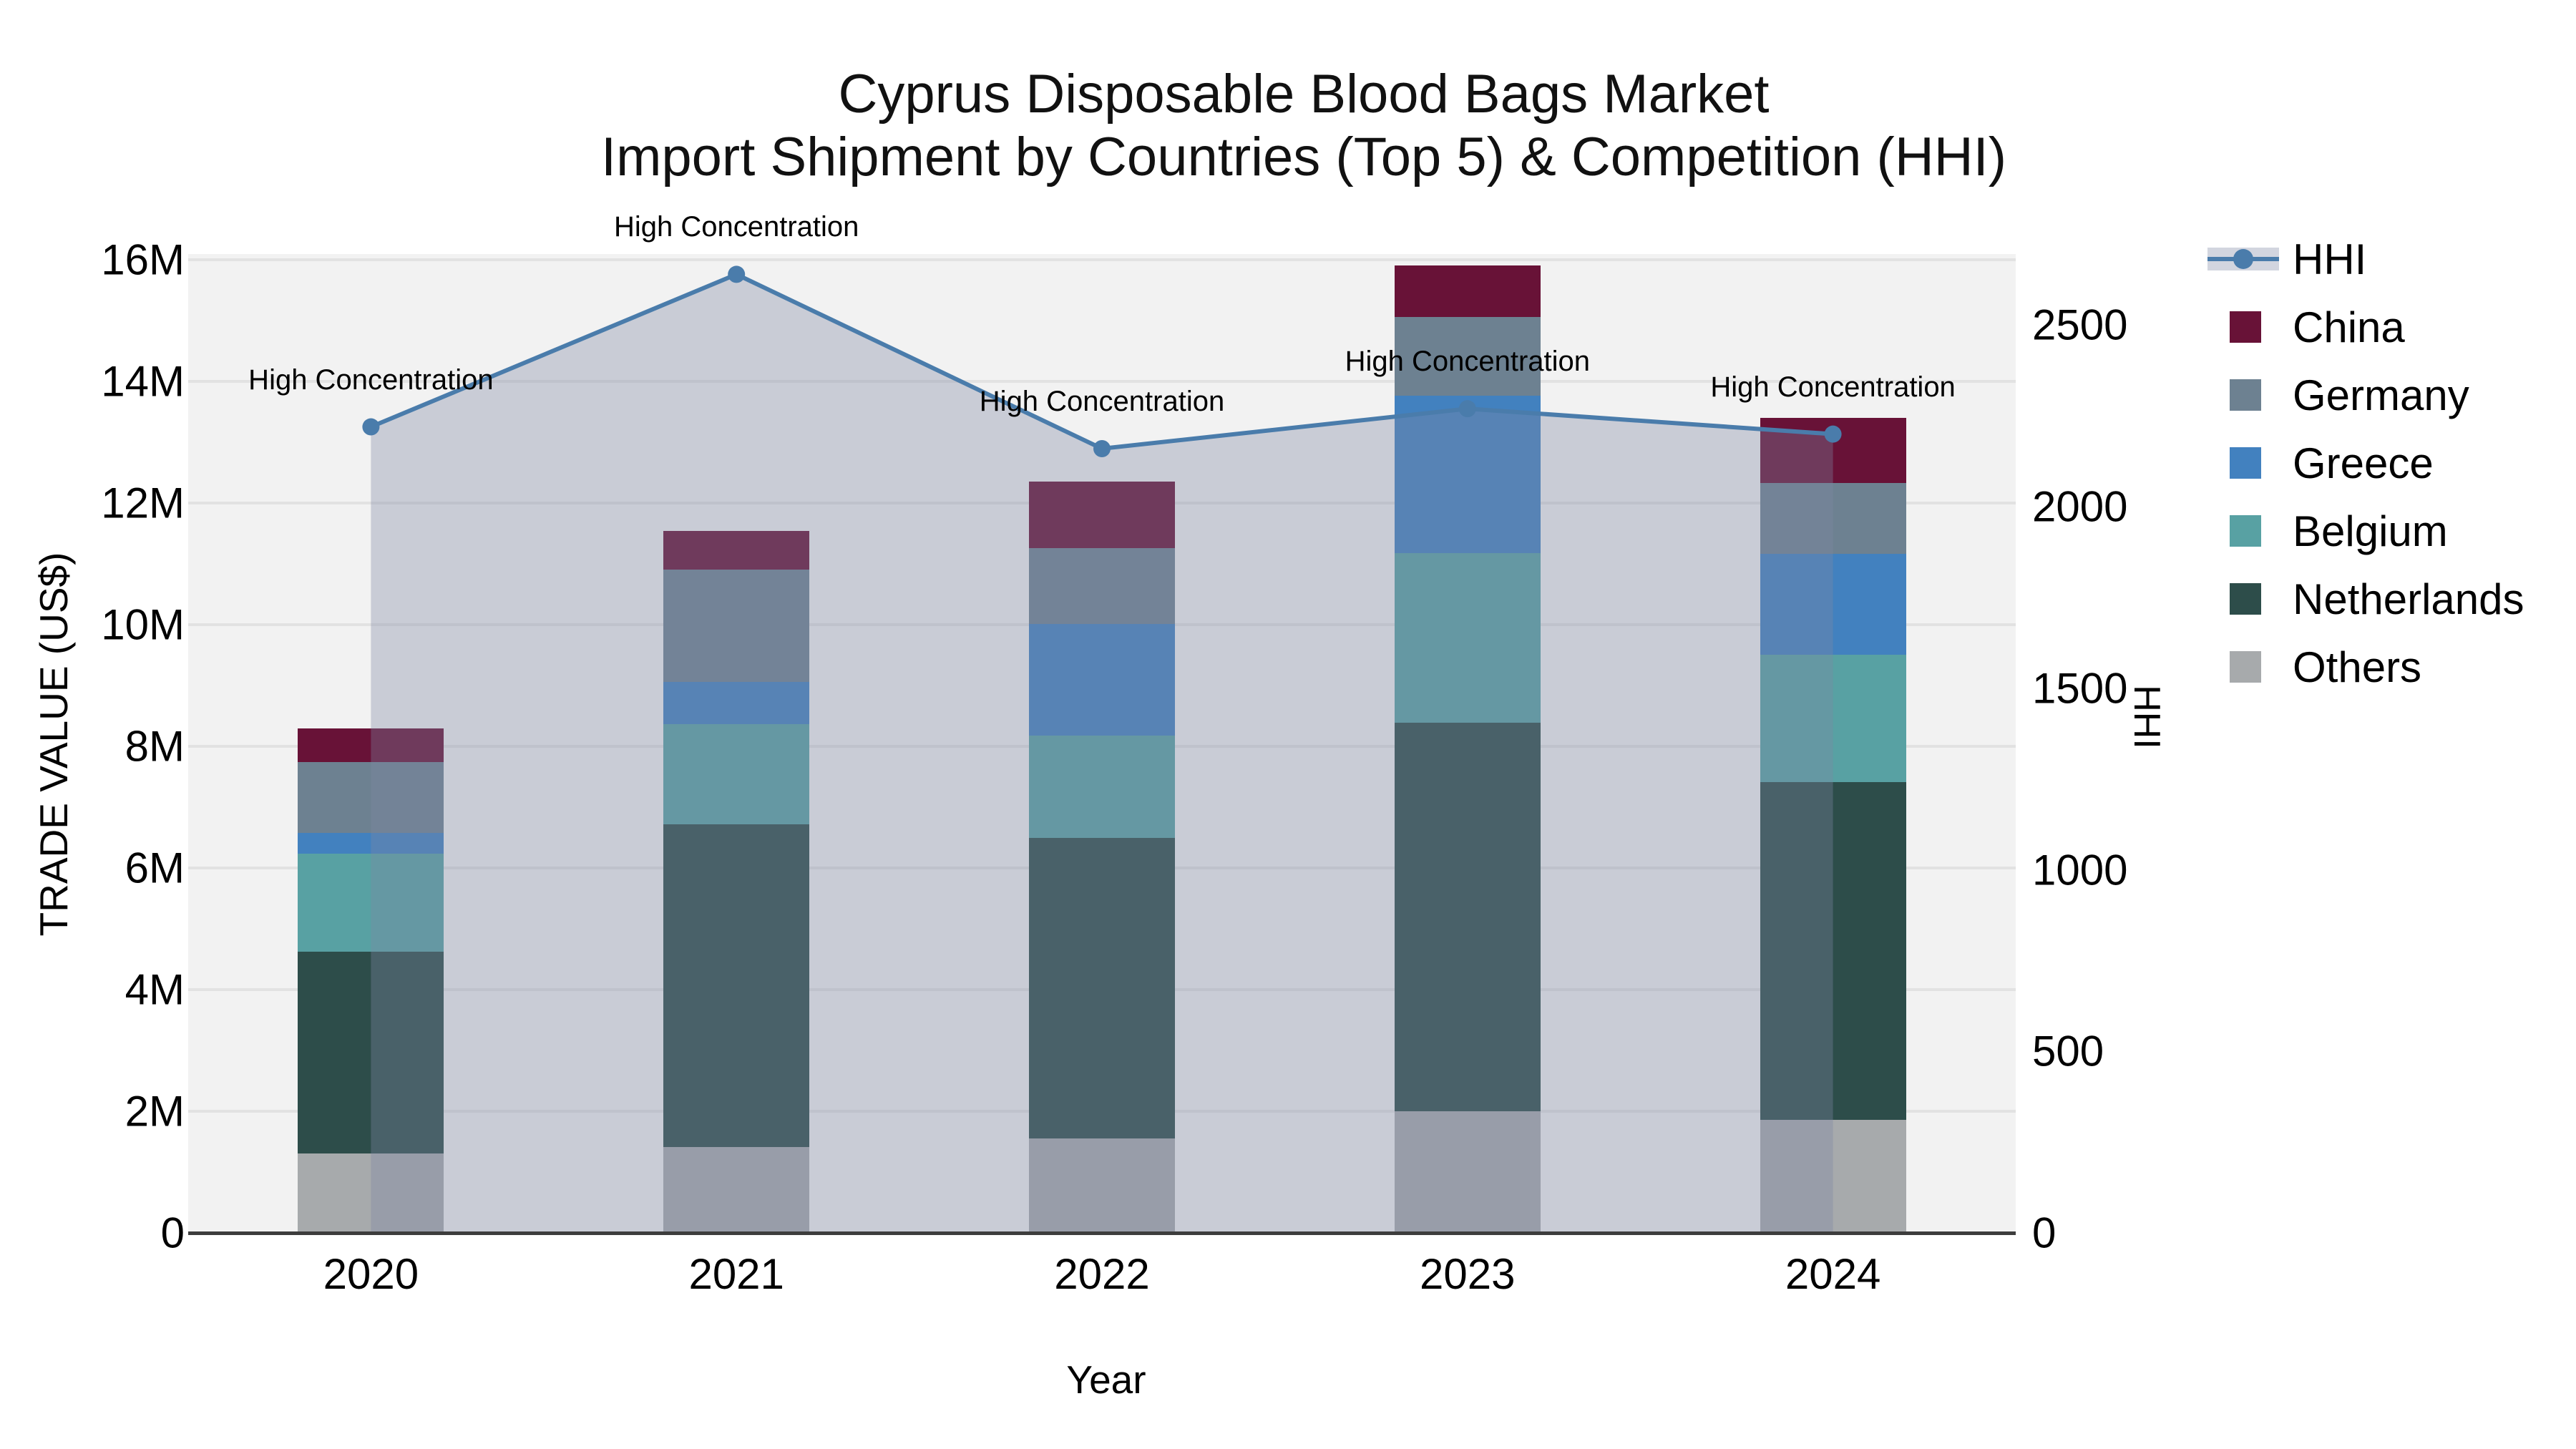  I want to click on y-right-tick-label: 1500, so click(2080, 688).